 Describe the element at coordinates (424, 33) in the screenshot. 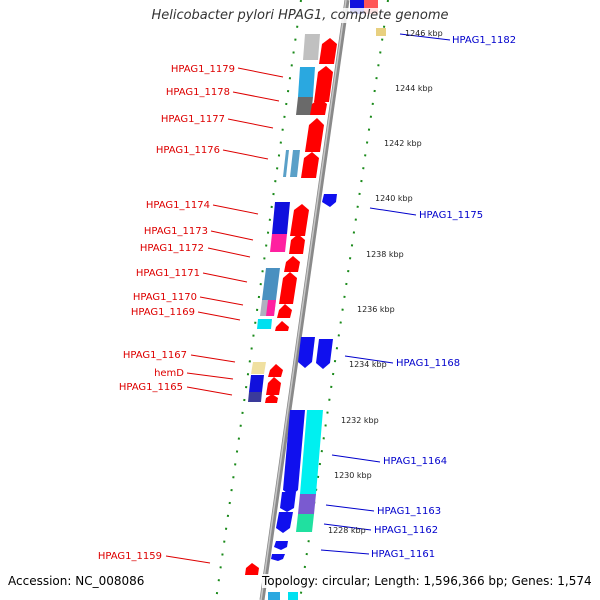

I see `kbp-tick-label: 1246 kbp` at that location.